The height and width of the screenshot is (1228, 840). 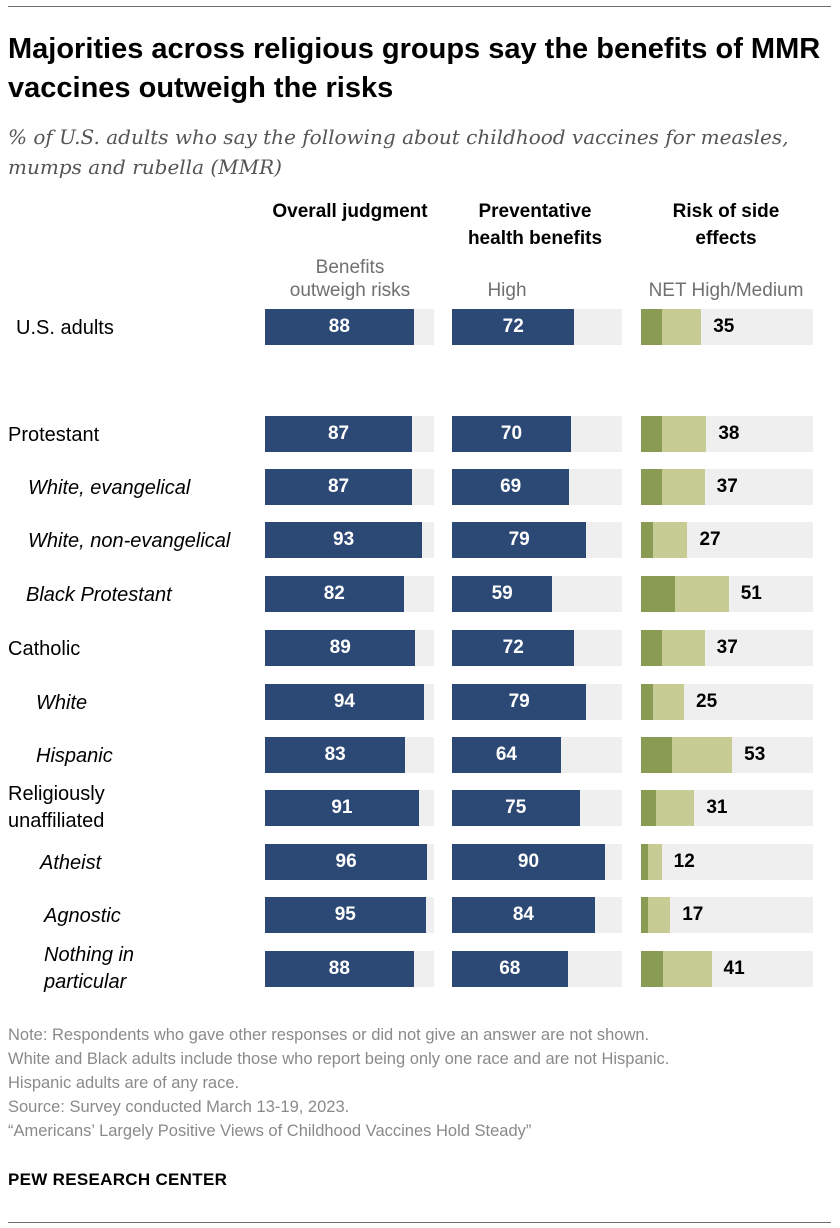 I want to click on value-label: 83, so click(x=335, y=754).